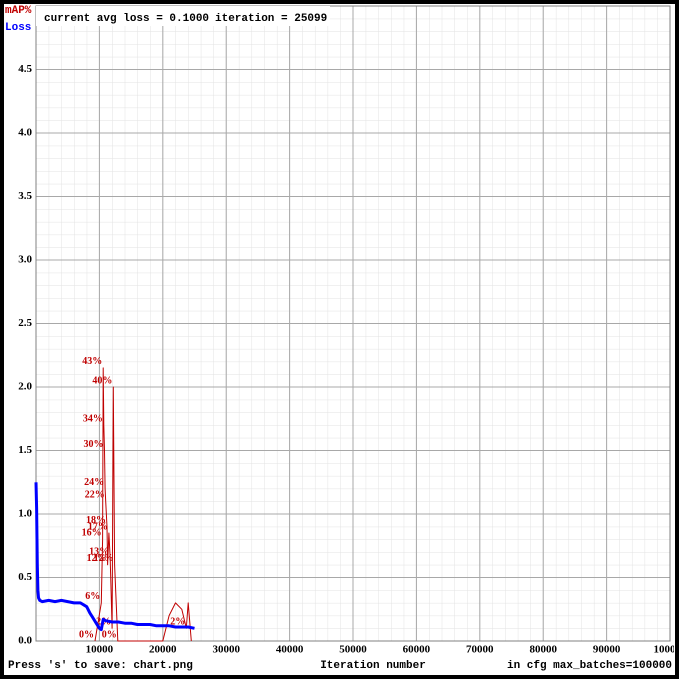 This screenshot has height=679, width=679. What do you see at coordinates (92, 361) in the screenshot?
I see `data-label: 43%` at bounding box center [92, 361].